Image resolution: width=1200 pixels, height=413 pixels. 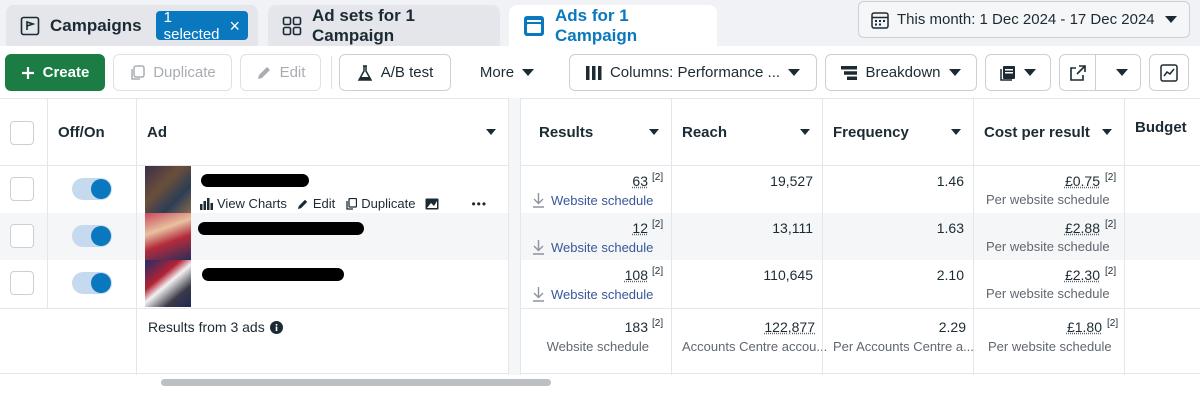 What do you see at coordinates (950, 181) in the screenshot?
I see `frequency-value: 1.46` at bounding box center [950, 181].